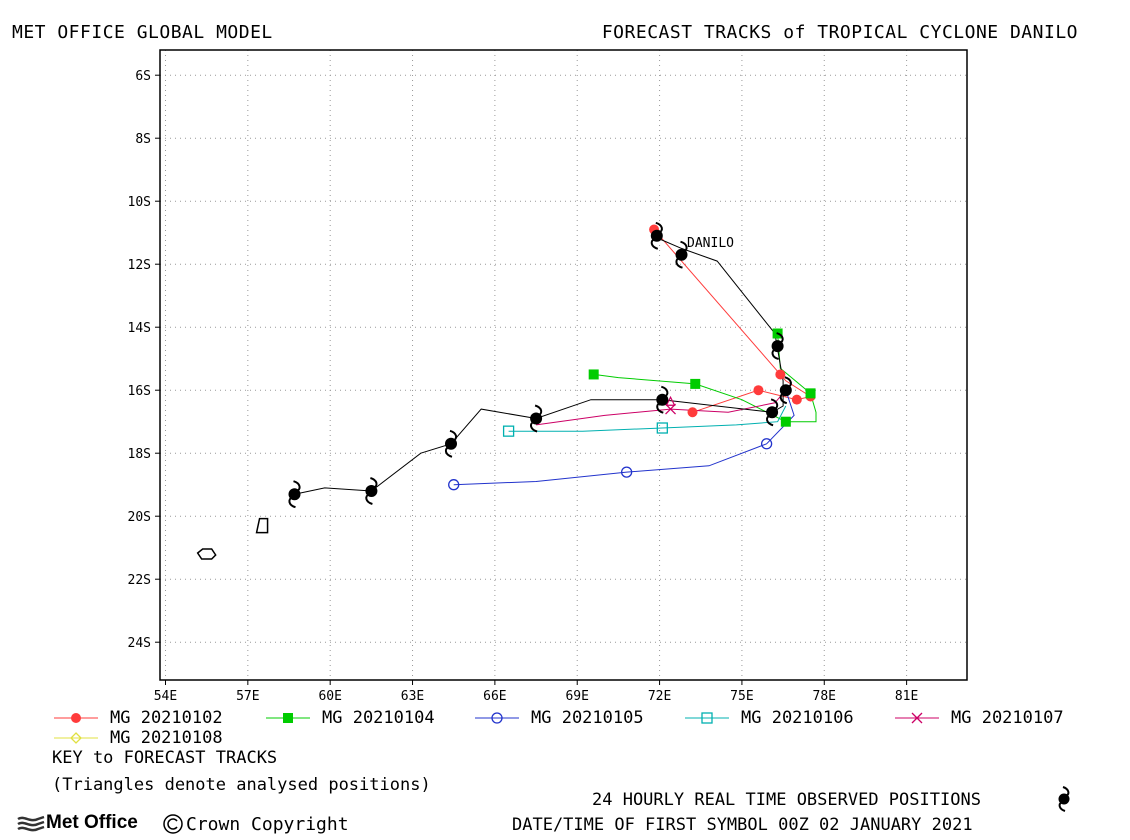 This screenshot has width=1130, height=840. What do you see at coordinates (539, 366) in the screenshot?
I see `observed-track` at bounding box center [539, 366].